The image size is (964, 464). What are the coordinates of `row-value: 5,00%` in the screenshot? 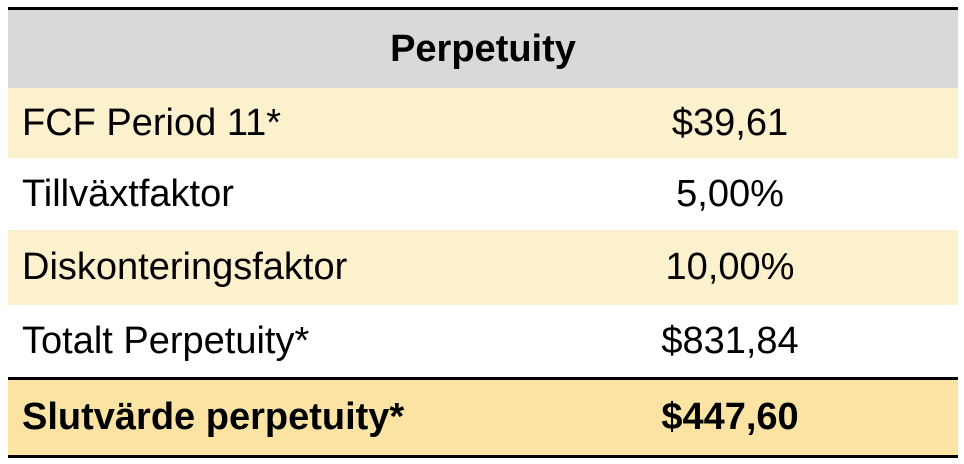 It's located at (730, 193).